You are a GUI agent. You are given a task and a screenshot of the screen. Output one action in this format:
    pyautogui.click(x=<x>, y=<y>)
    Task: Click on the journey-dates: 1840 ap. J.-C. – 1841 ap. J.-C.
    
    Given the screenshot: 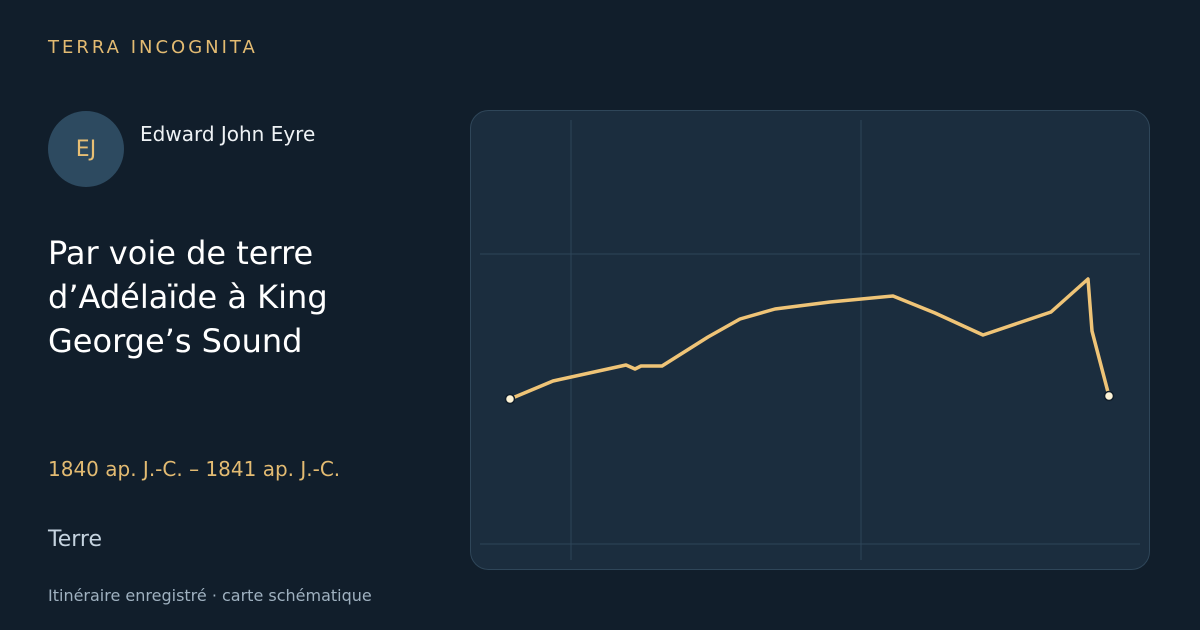 What is the action you would take?
    pyautogui.click(x=194, y=469)
    